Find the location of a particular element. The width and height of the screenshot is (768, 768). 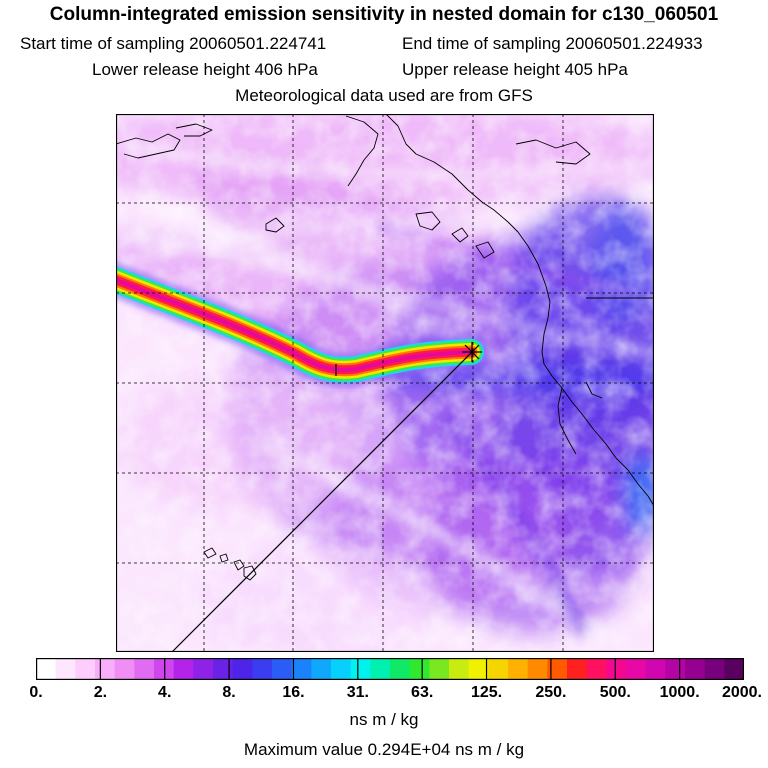

colorbar-tick-label: 0. is located at coordinates (36, 692).